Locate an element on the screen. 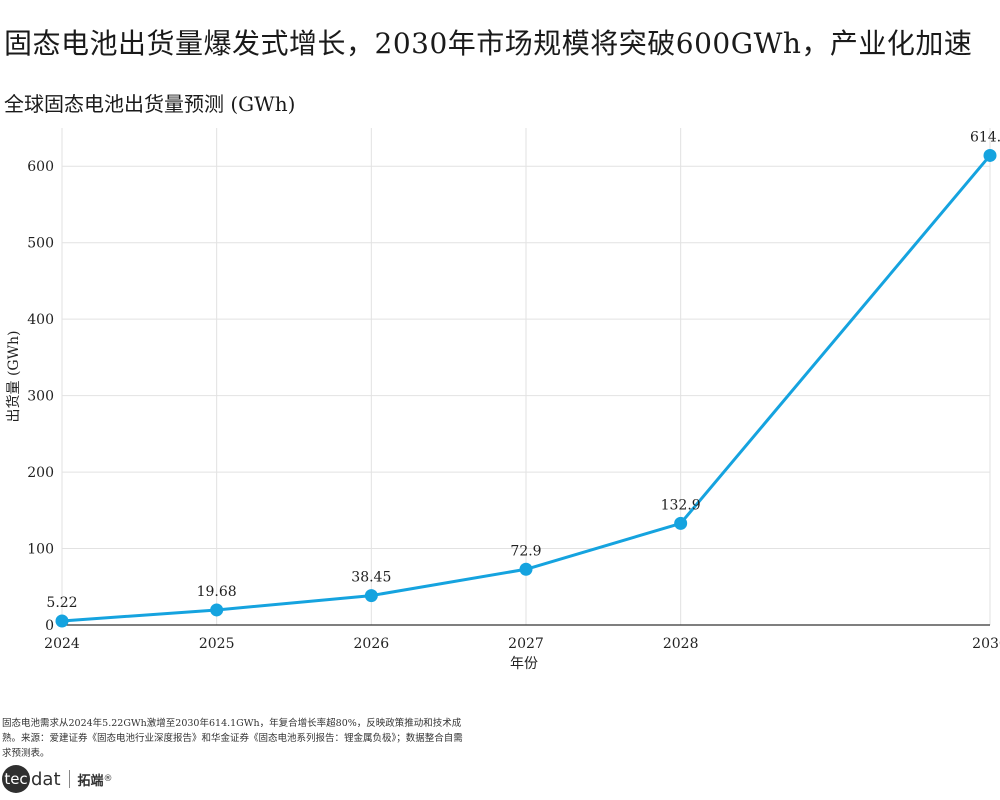 The image size is (1000, 800). x-tick-label: 2028 is located at coordinates (681, 644).